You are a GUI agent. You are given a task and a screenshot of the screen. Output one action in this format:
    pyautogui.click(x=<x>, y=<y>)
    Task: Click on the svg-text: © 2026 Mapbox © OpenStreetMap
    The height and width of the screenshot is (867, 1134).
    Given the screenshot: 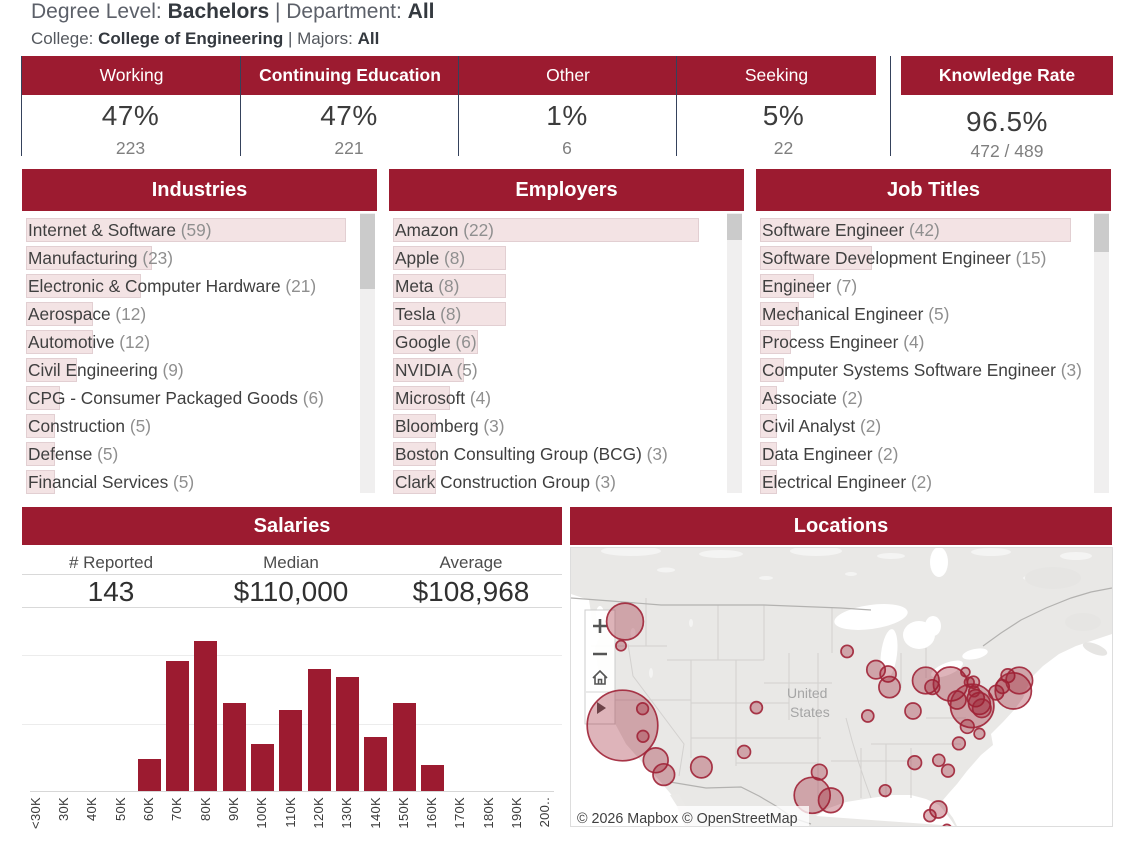 What is the action you would take?
    pyautogui.click(x=687, y=818)
    